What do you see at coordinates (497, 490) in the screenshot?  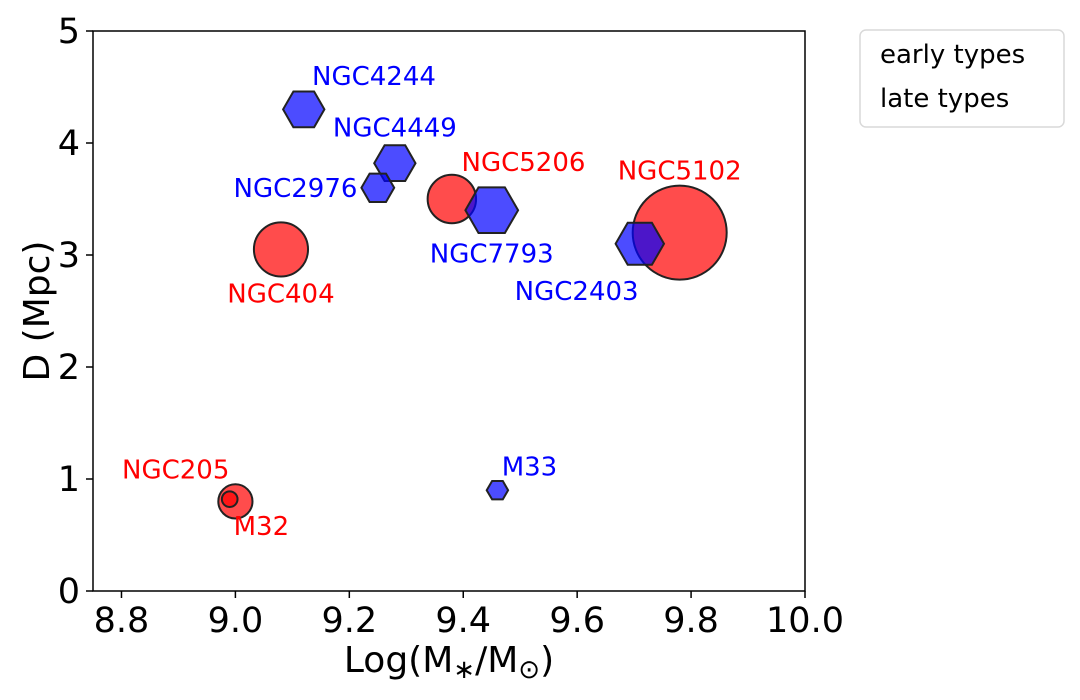 I see `data-point-m33` at bounding box center [497, 490].